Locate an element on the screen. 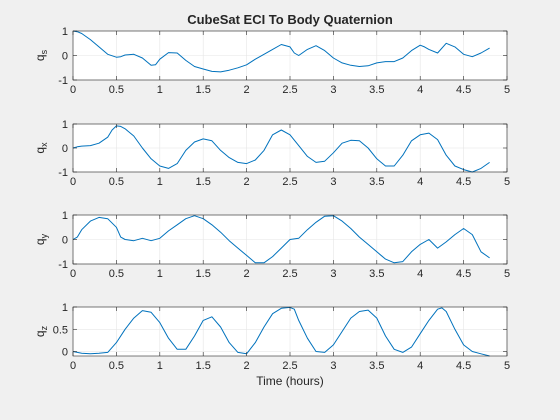 The height and width of the screenshot is (420, 560). y-axis-label-subscript: z is located at coordinates (44, 327).